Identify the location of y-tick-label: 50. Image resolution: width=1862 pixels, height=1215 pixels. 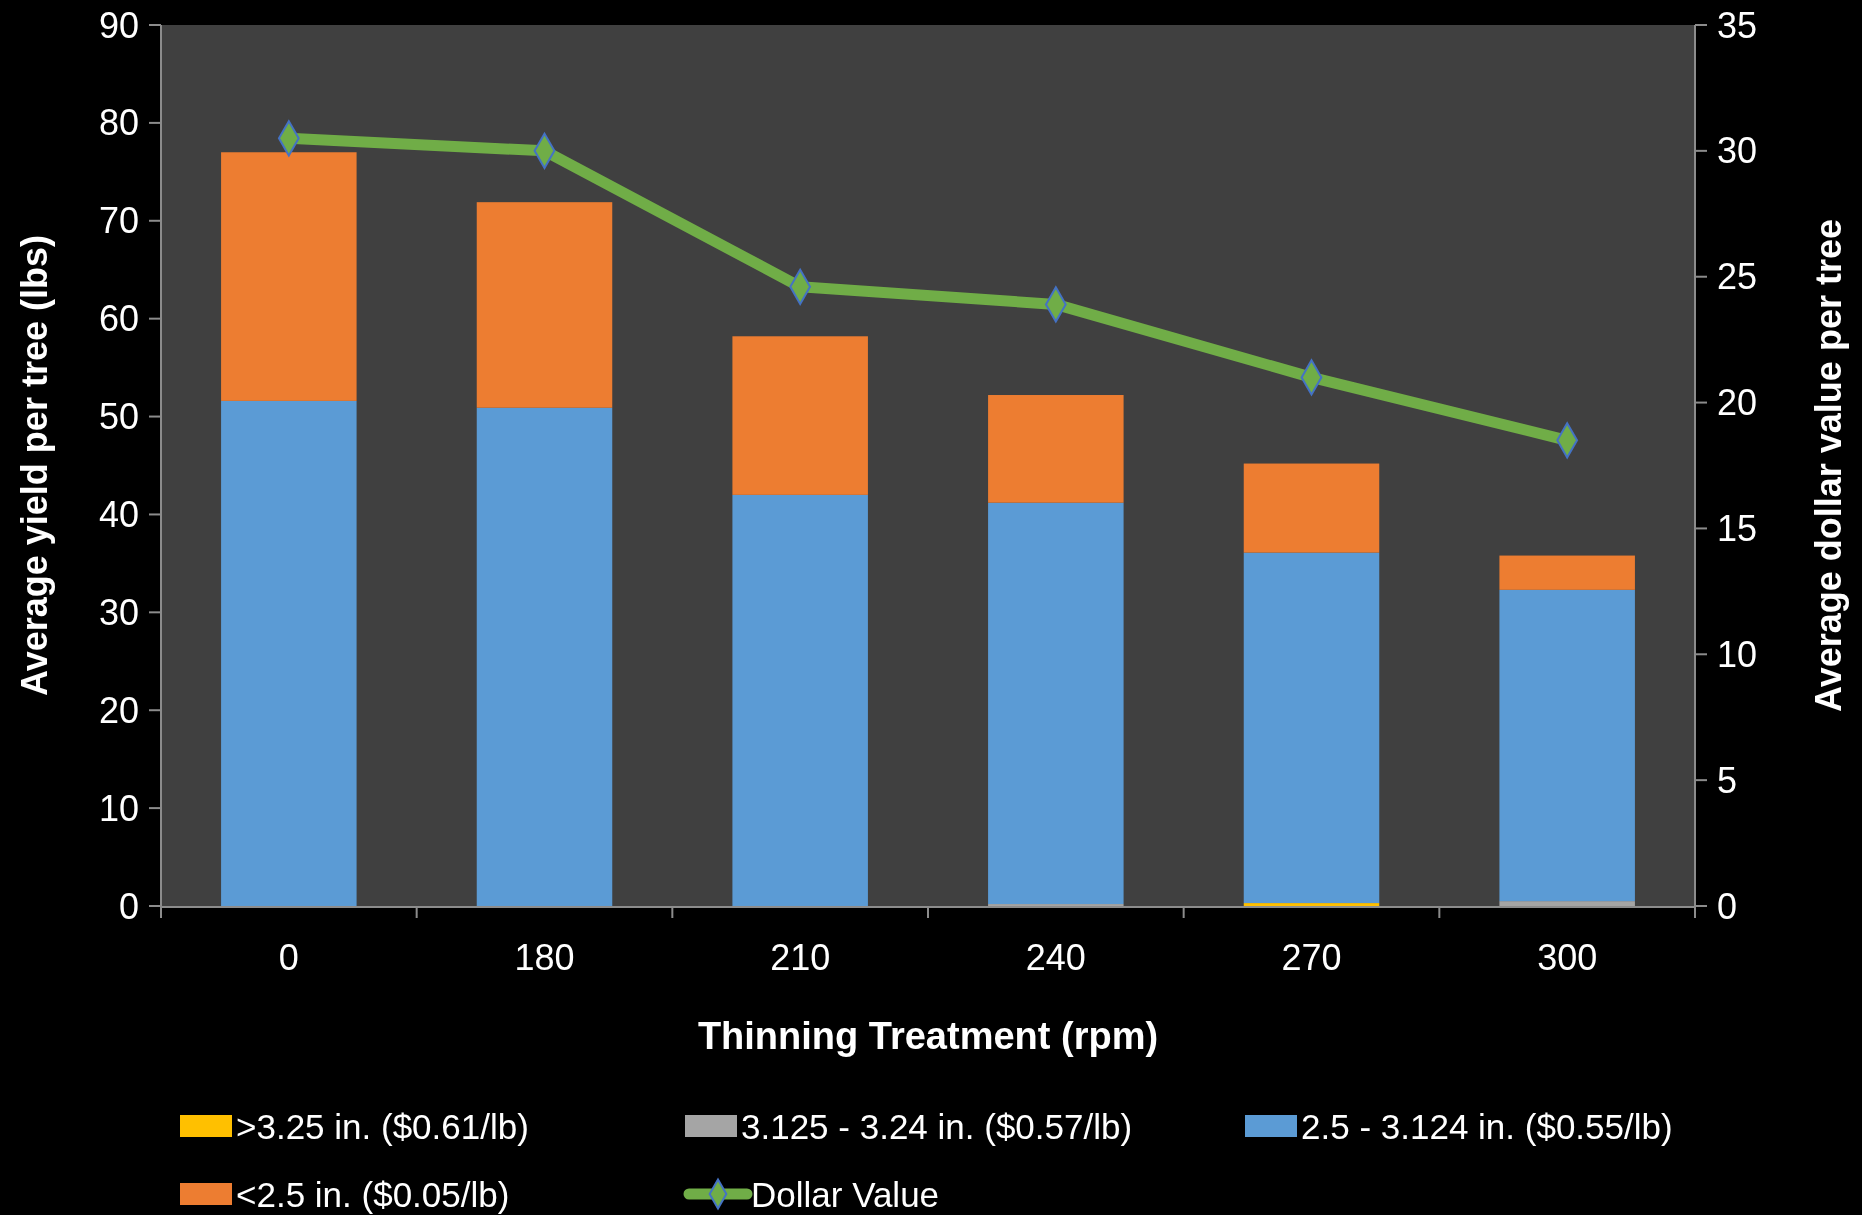
(118, 417).